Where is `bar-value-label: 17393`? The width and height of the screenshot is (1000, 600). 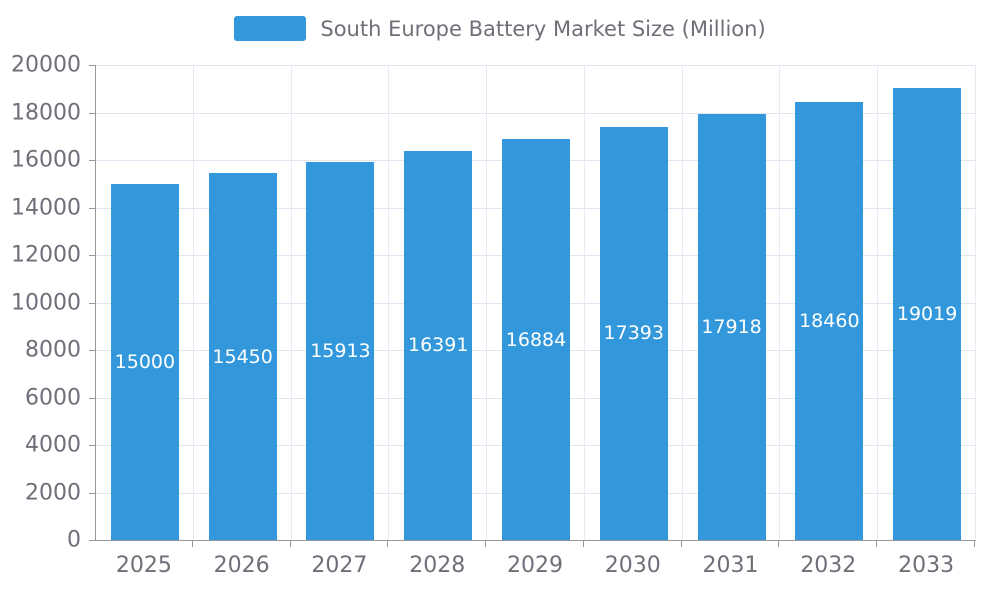
bar-value-label: 17393 is located at coordinates (633, 333).